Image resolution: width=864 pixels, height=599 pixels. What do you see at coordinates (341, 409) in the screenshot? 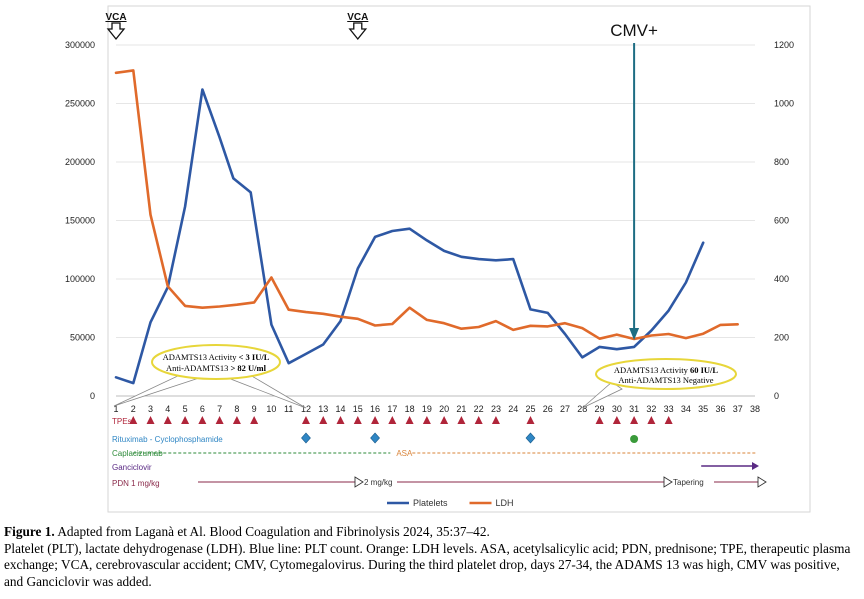
I see `x-tick-label: 14` at bounding box center [341, 409].